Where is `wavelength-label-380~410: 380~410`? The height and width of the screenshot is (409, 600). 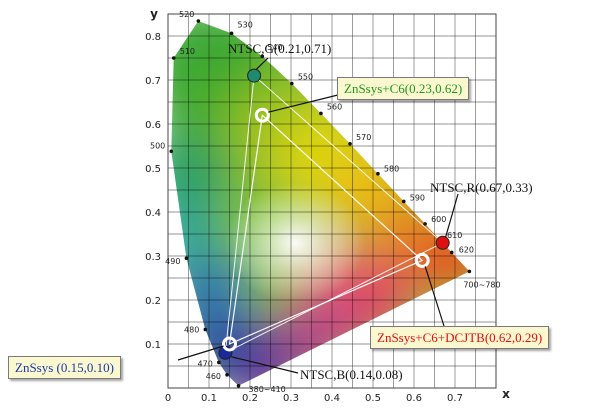 wavelength-label-380~410: 380~410 is located at coordinates (267, 389).